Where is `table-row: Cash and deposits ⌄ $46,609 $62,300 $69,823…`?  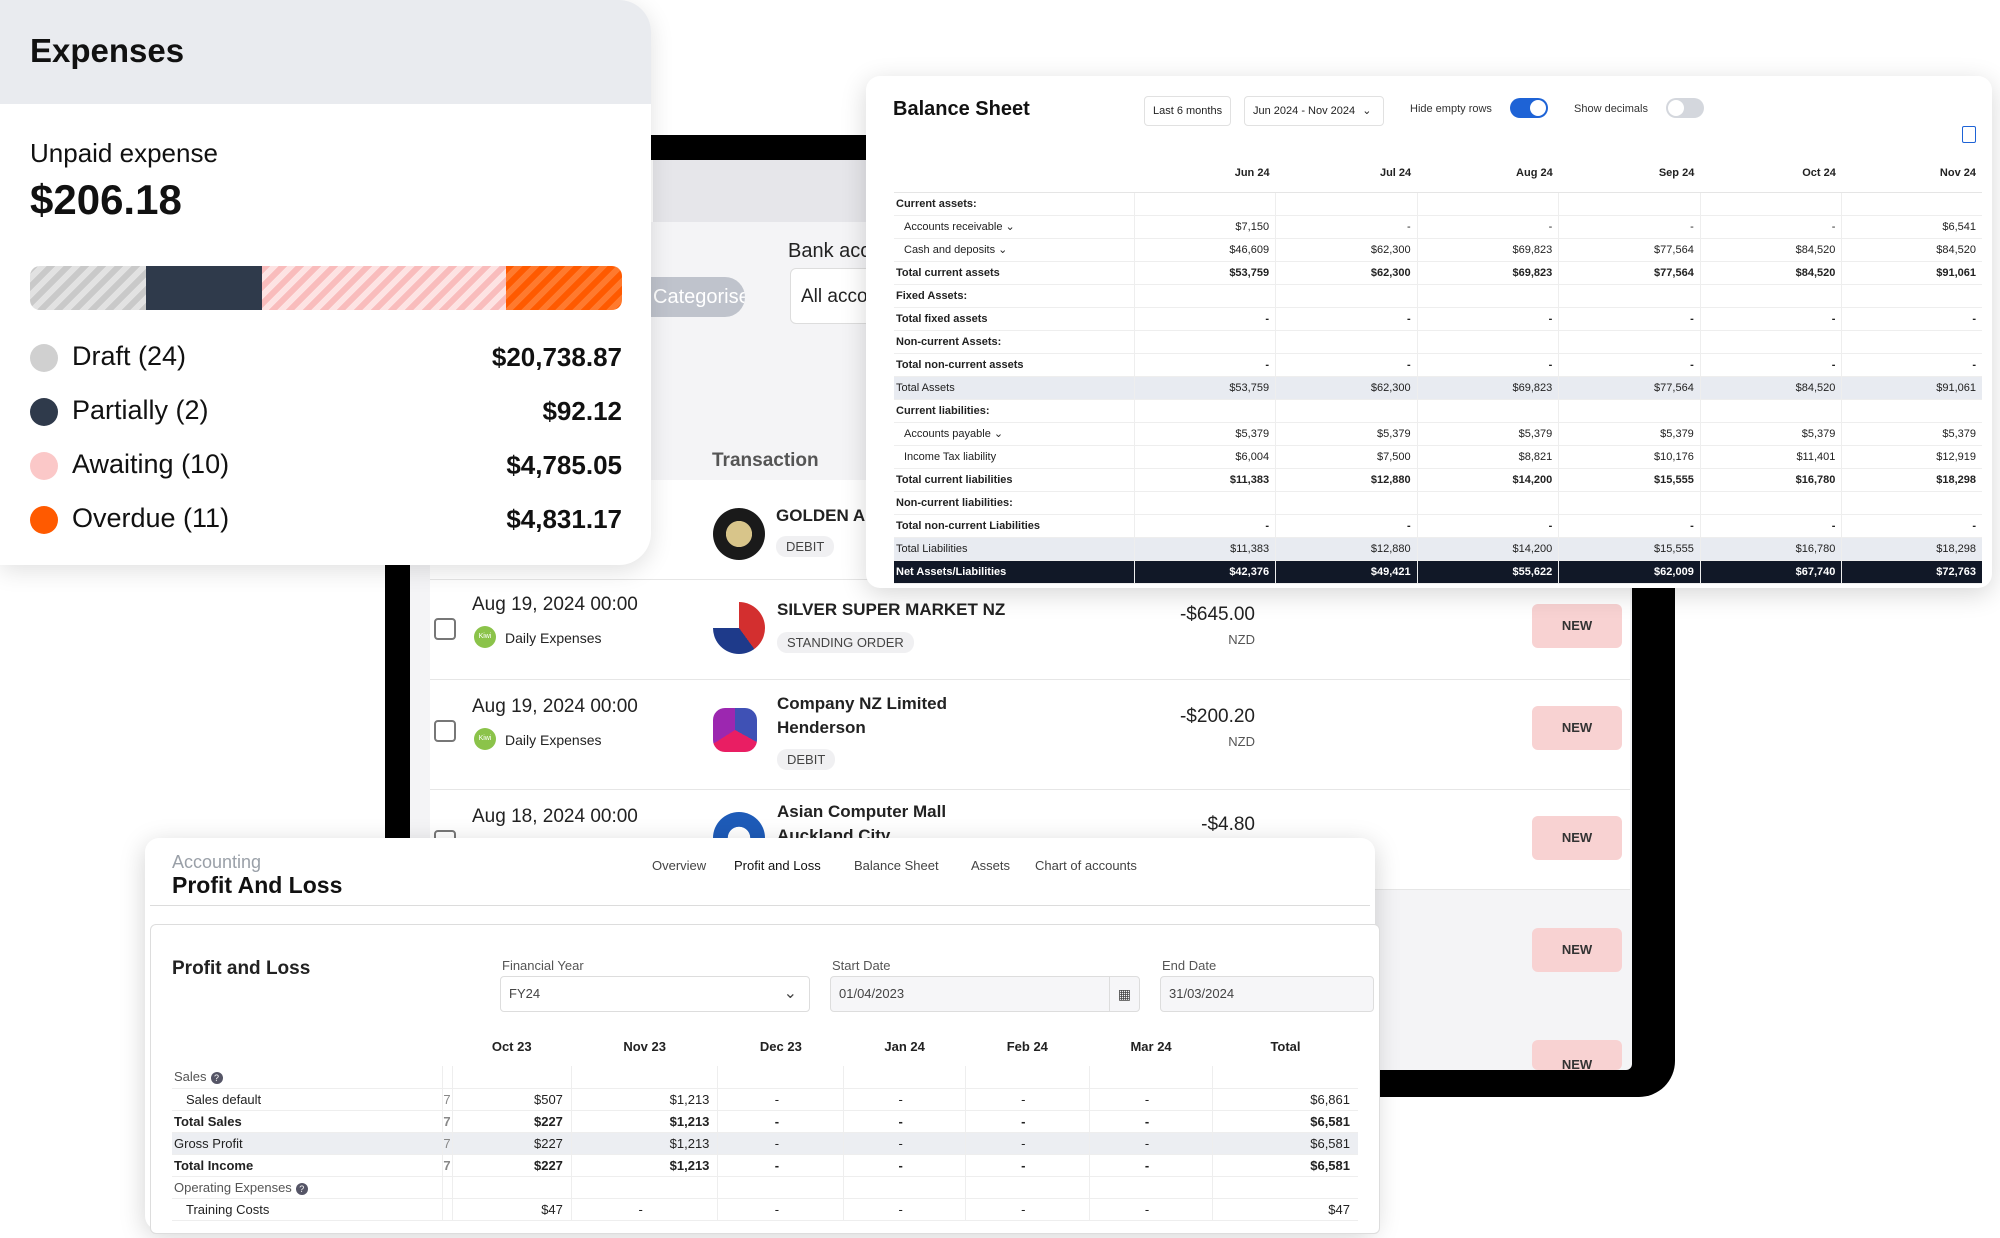
table-row: Cash and deposits ⌄ $46,609 $62,300 $69,823… is located at coordinates (1438, 250).